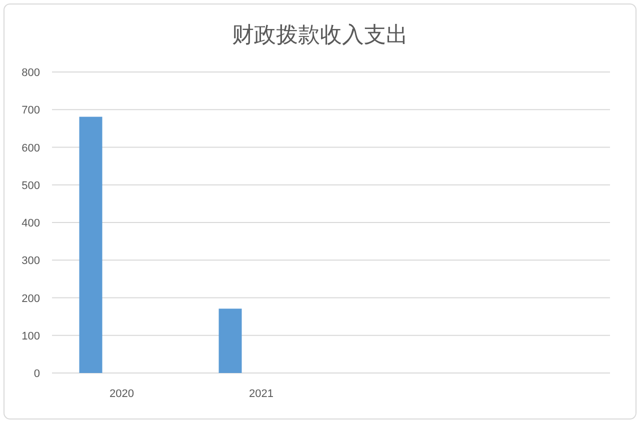 The image size is (640, 423). Describe the element at coordinates (122, 394) in the screenshot. I see `x-tick-label: 2020` at that location.